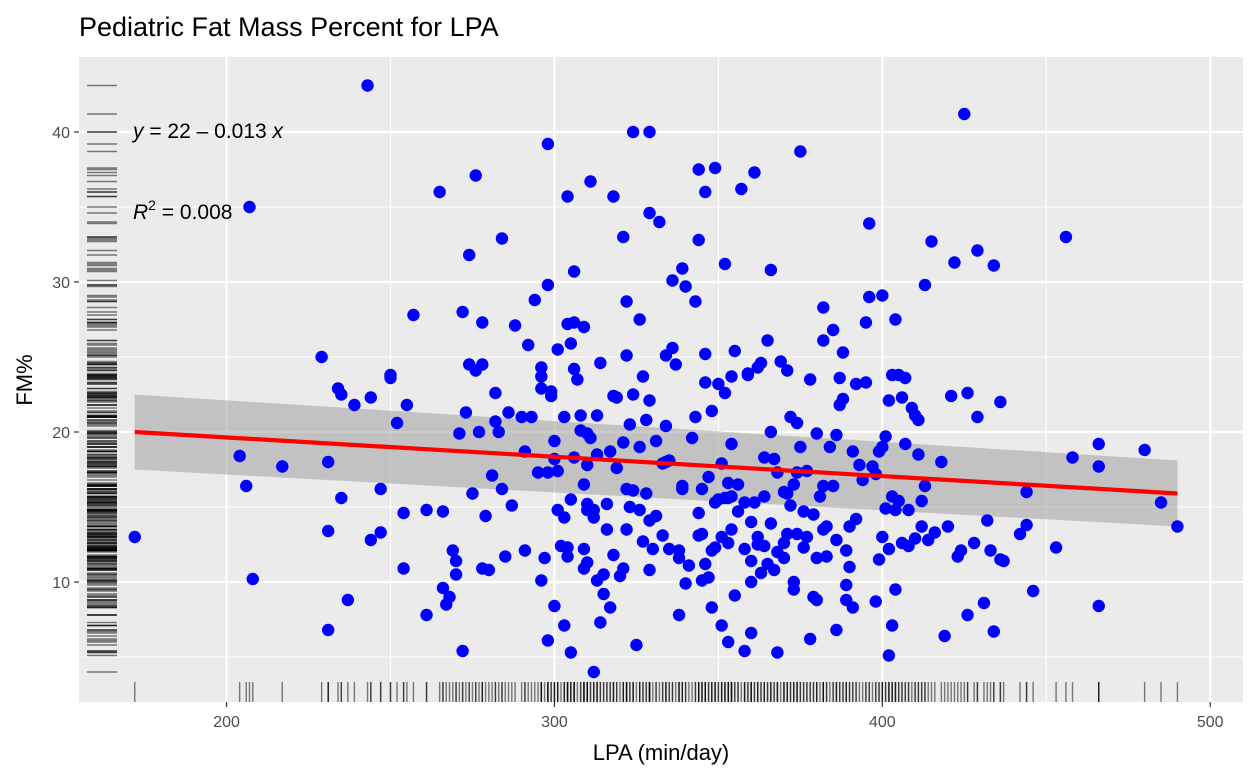 The width and height of the screenshot is (1259, 778). Describe the element at coordinates (194, 212) in the screenshot. I see `r2-text: = 0.008` at that location.